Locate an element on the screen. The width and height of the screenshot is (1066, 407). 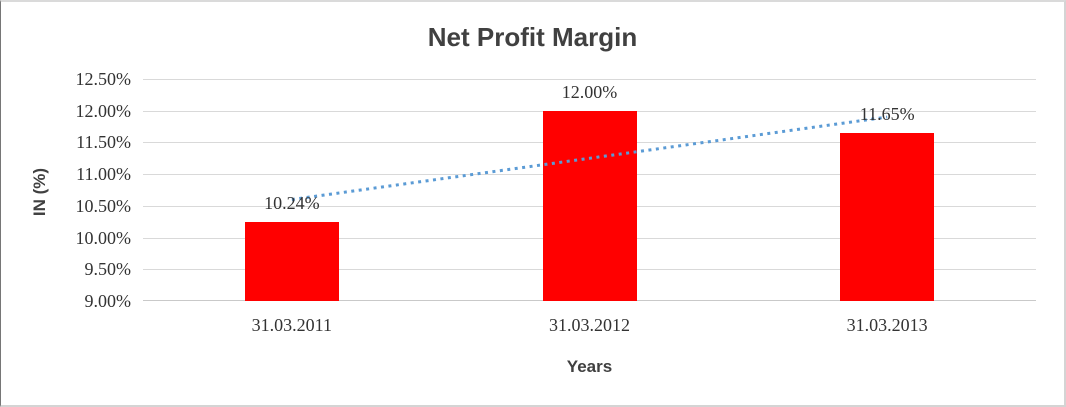
y-tick-label: 12.50% is located at coordinates (103, 79).